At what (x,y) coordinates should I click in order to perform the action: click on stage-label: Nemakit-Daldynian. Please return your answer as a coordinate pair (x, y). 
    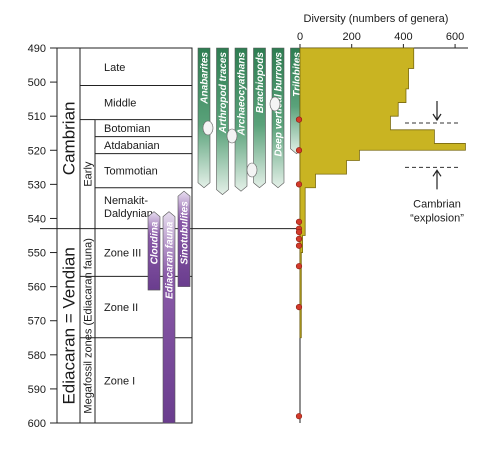
    Looking at the image, I should click on (128, 207).